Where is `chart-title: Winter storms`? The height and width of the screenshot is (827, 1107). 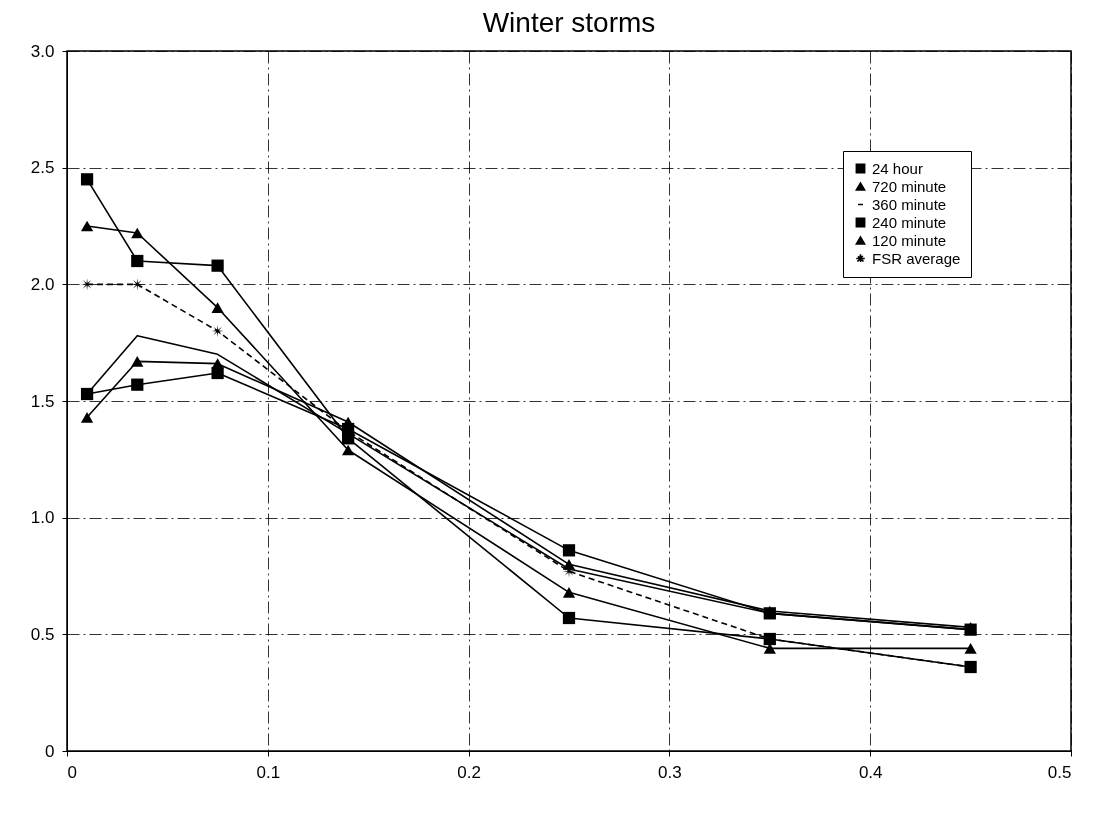
chart-title: Winter storms is located at coordinates (569, 22).